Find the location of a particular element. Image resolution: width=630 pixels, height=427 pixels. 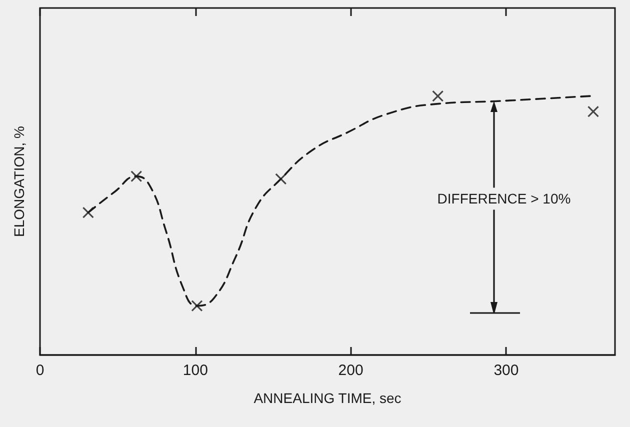

x-tick-label: 0 is located at coordinates (40, 370).